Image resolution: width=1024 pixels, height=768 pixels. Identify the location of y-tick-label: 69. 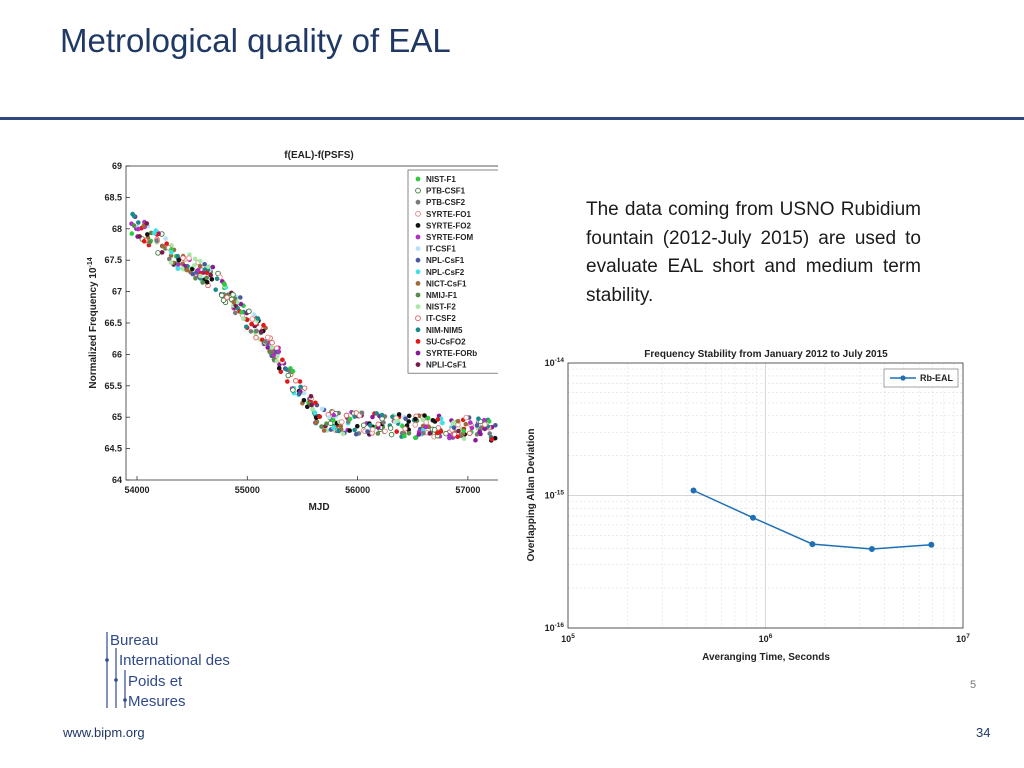
(117, 166).